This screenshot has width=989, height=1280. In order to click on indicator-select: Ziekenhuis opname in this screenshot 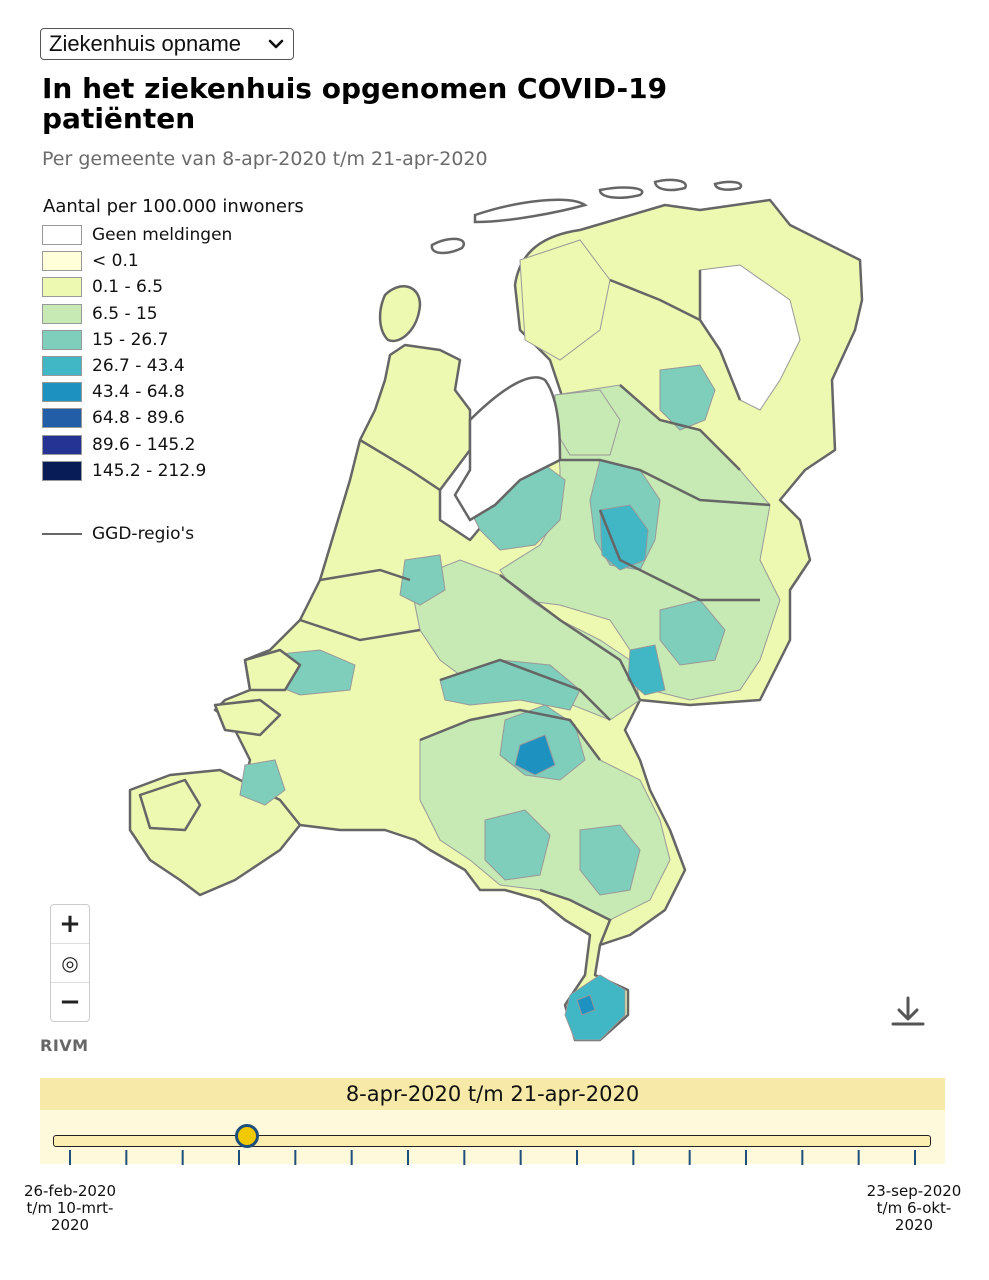, I will do `click(167, 44)`.